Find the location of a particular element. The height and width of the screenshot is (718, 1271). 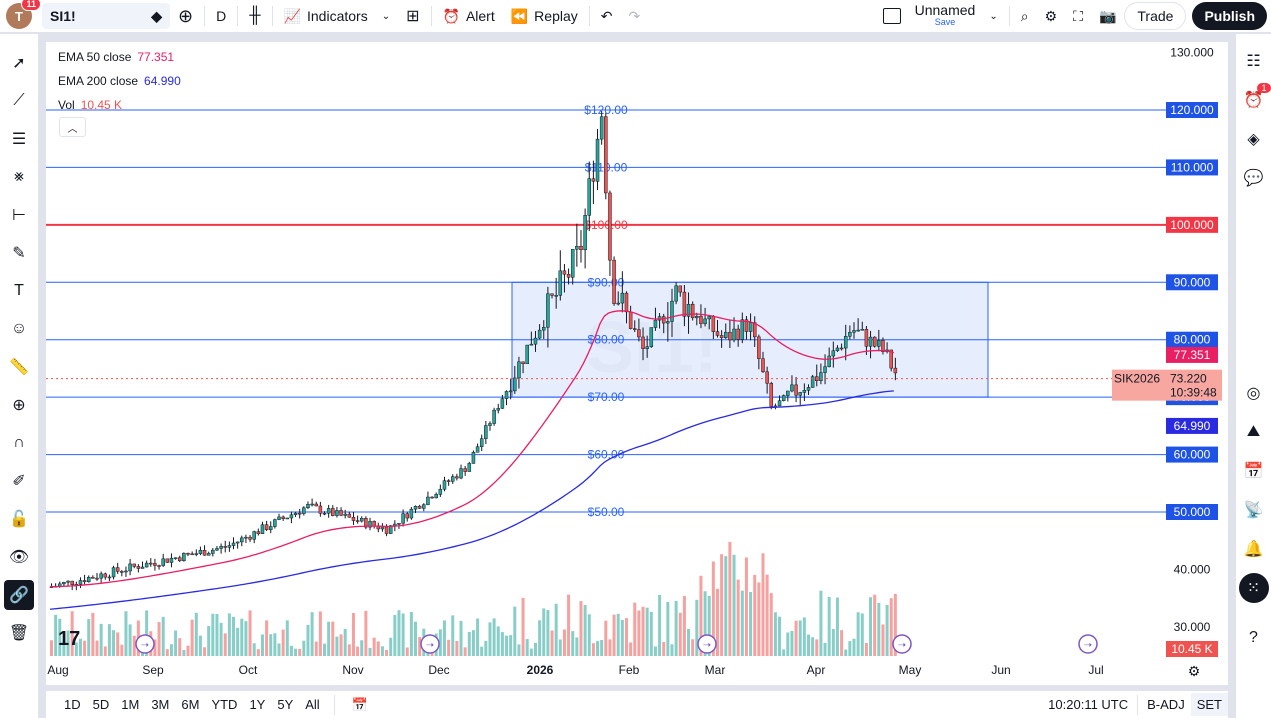

clock: 10:20:11 UTC is located at coordinates (1088, 704).